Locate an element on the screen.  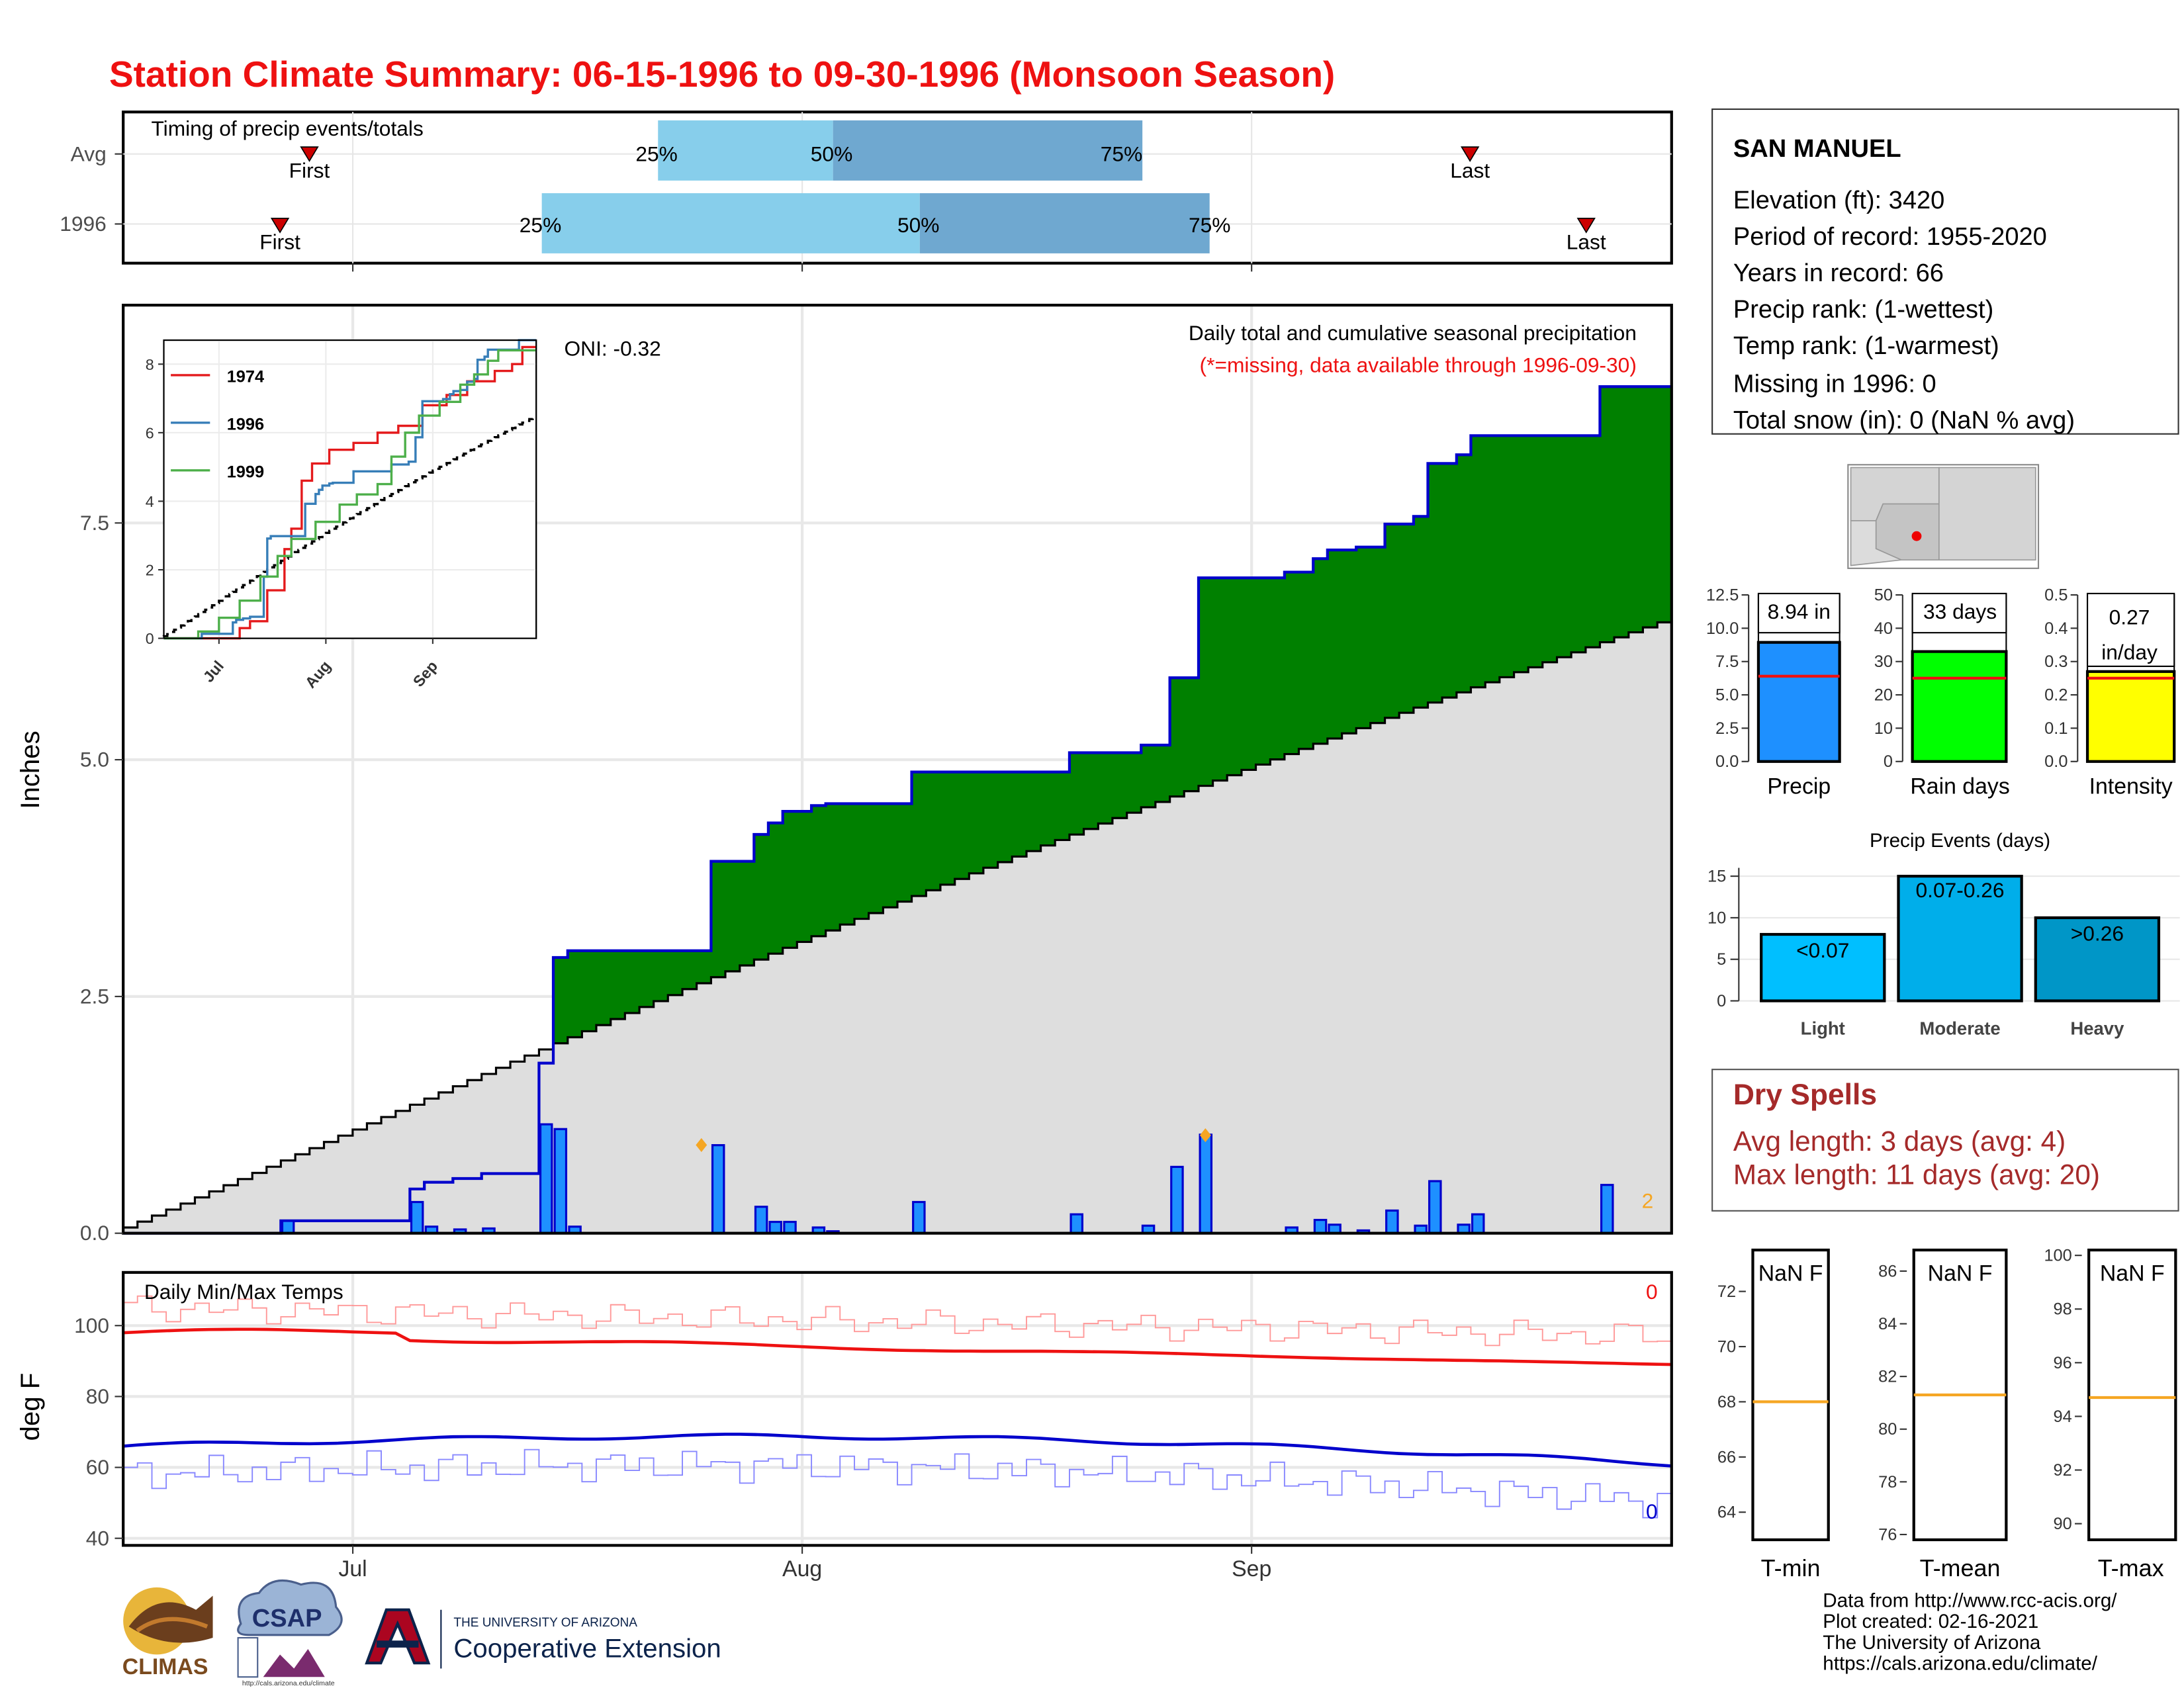
temp-y-tick: 60 is located at coordinates (97, 1467).